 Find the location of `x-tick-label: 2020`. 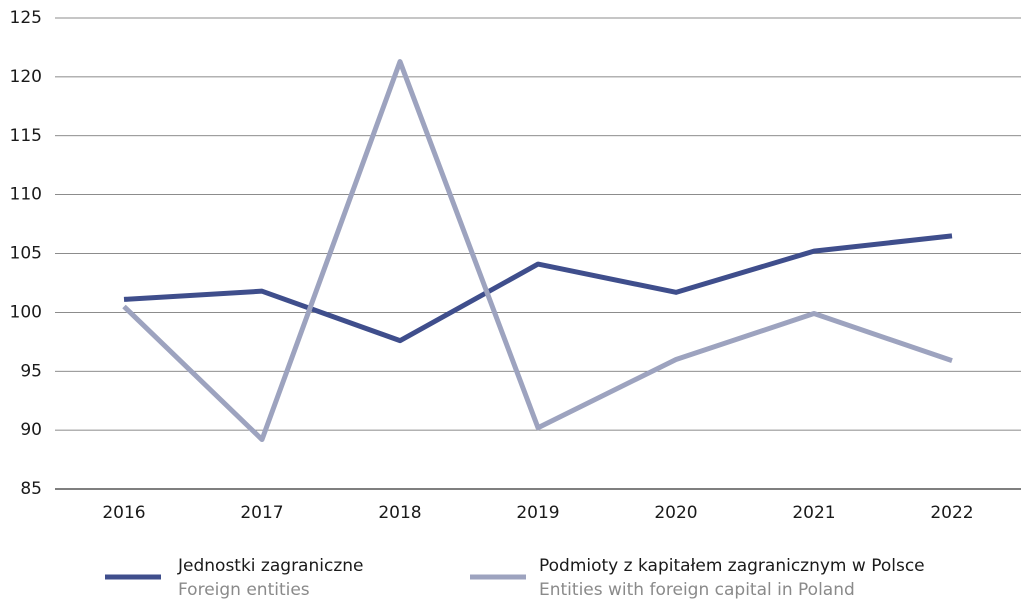

x-tick-label: 2020 is located at coordinates (675, 513).